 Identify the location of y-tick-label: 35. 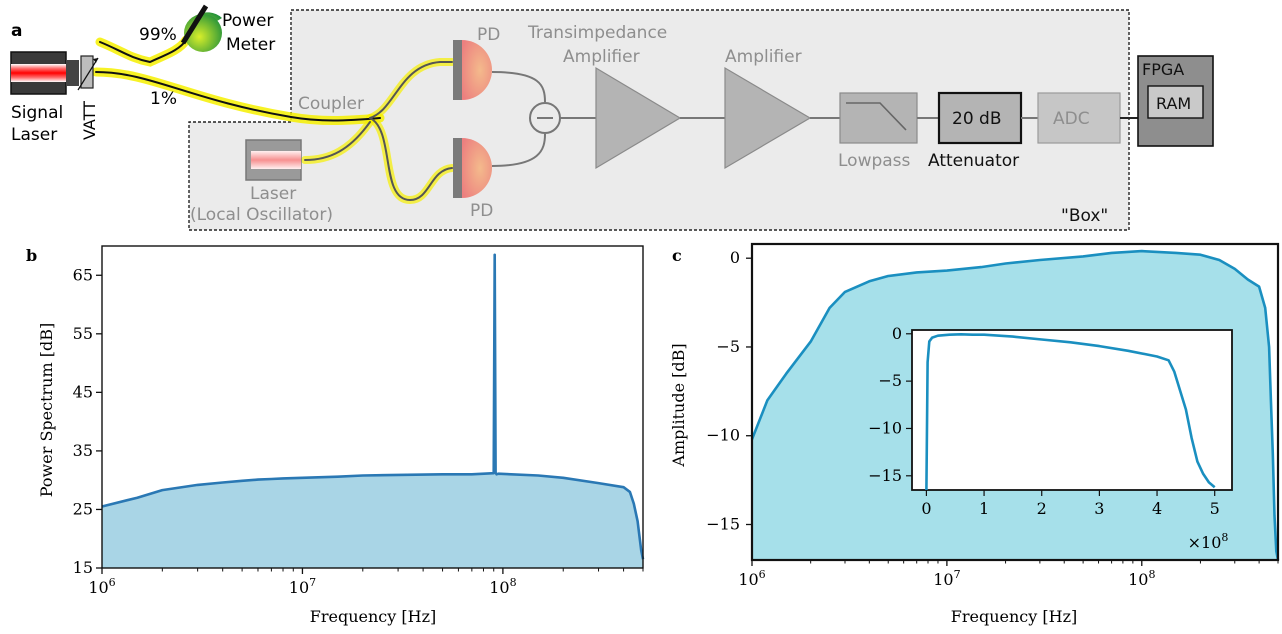
(83, 450).